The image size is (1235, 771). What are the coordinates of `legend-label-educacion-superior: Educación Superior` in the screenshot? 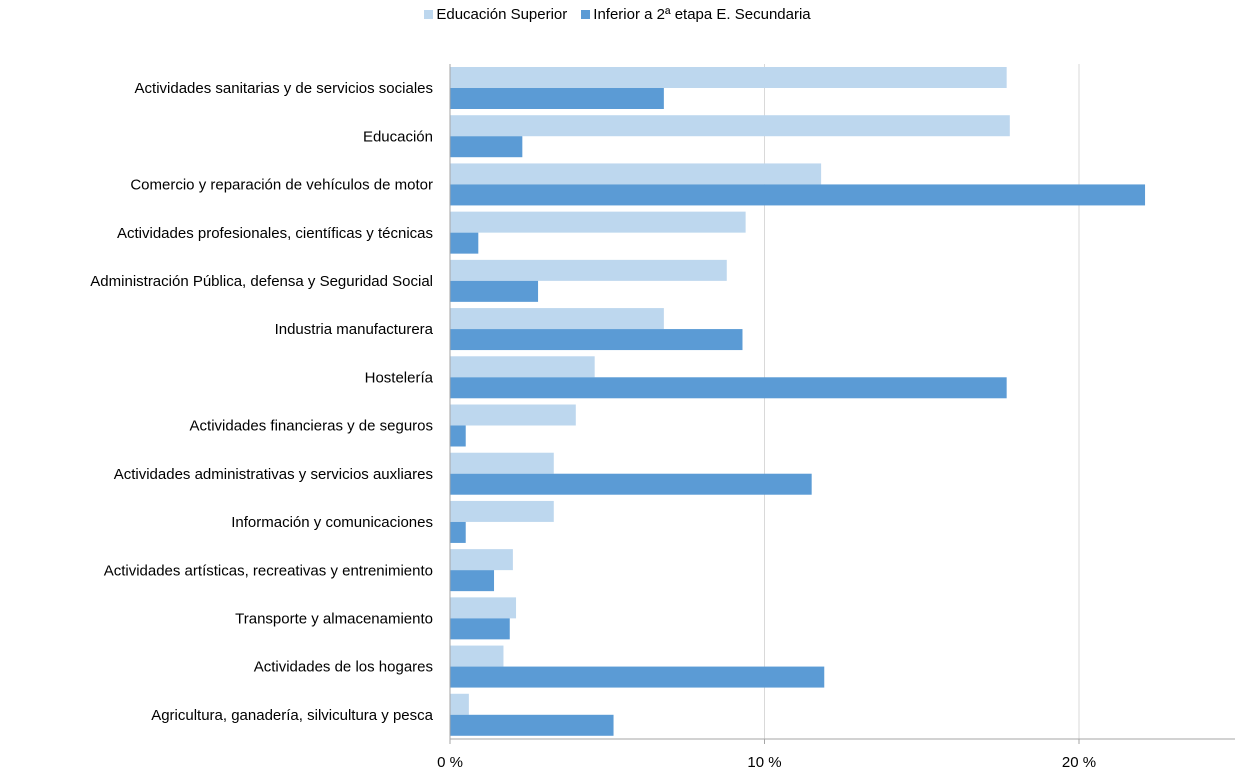 It's located at (502, 14).